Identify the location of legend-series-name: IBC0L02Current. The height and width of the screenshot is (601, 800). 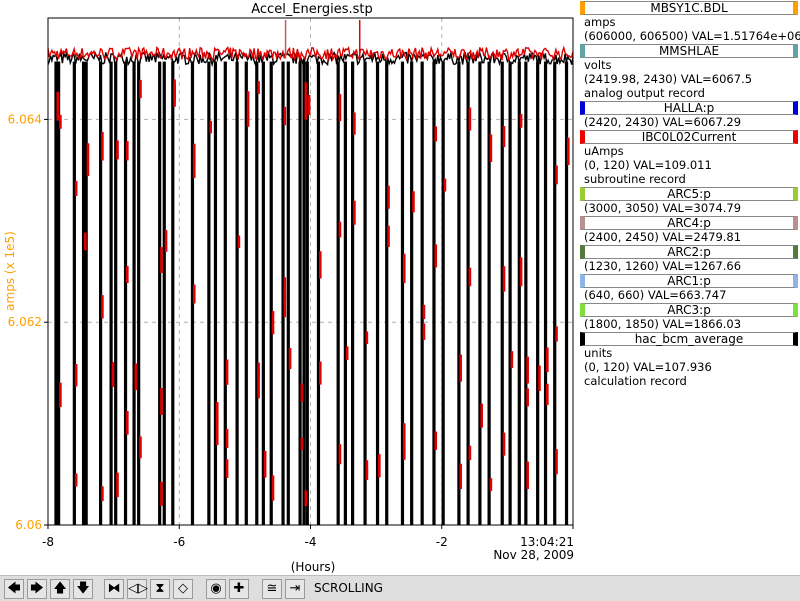
(689, 137).